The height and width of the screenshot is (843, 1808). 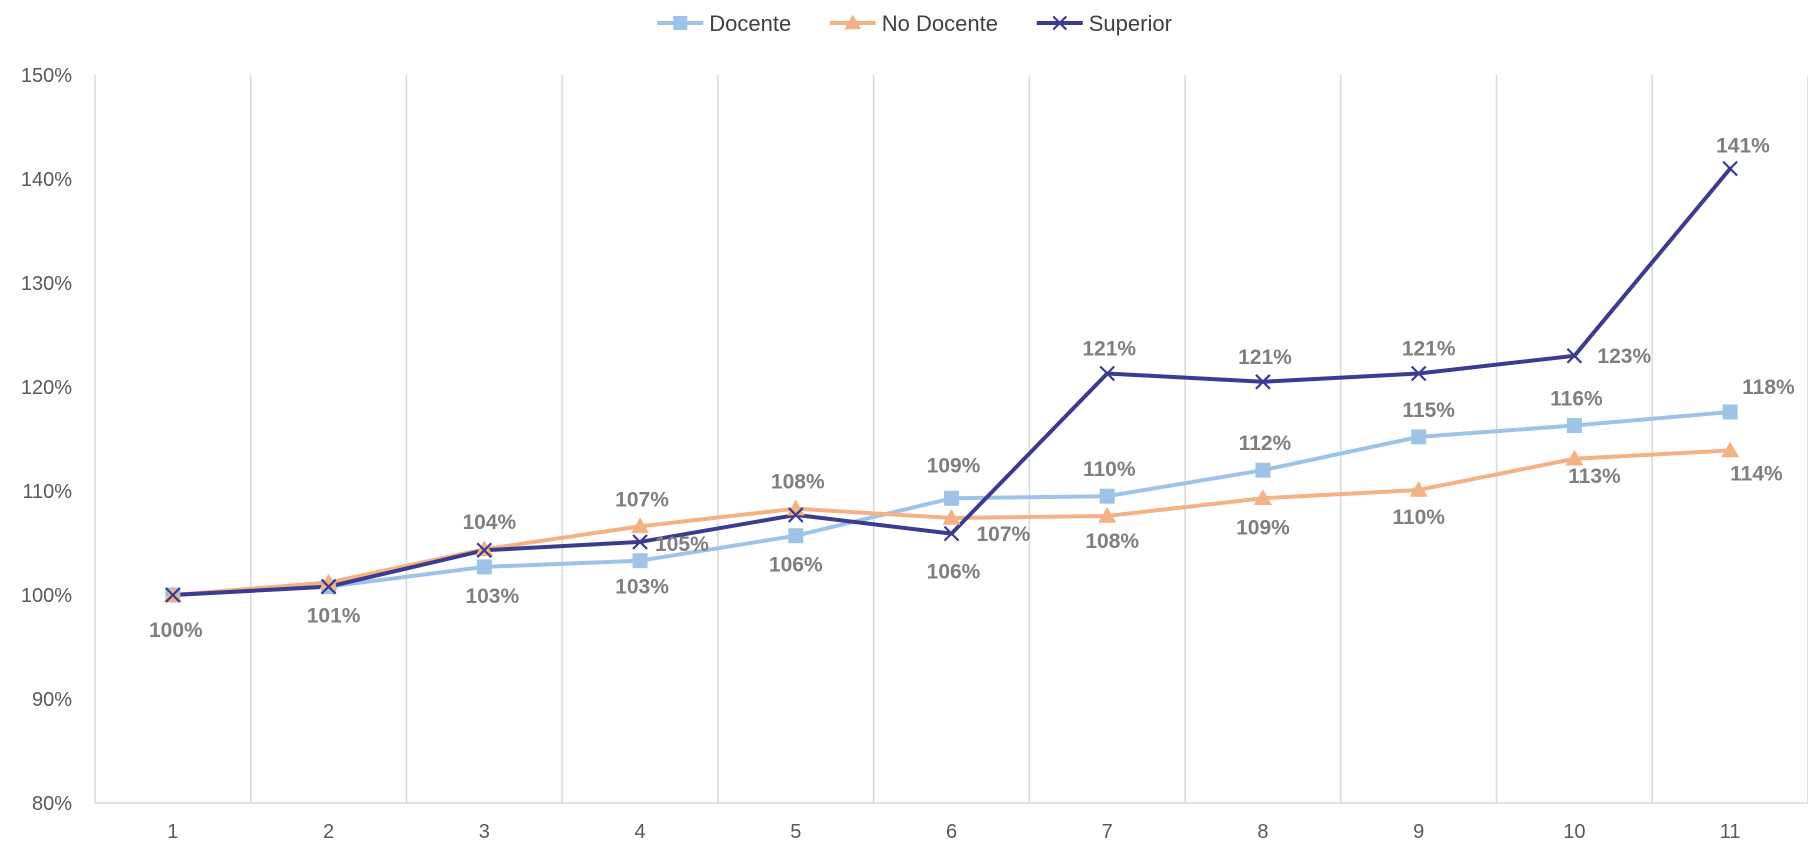 What do you see at coordinates (1743, 146) in the screenshot?
I see `data-label-superior: 141%` at bounding box center [1743, 146].